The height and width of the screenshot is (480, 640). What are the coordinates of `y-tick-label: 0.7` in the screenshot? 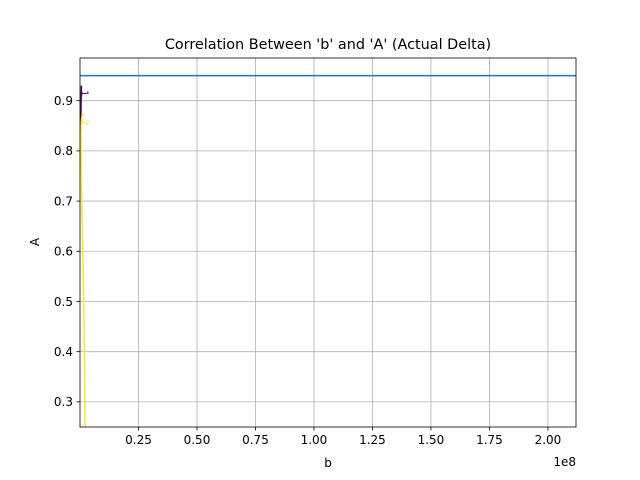 It's located at (63, 201).